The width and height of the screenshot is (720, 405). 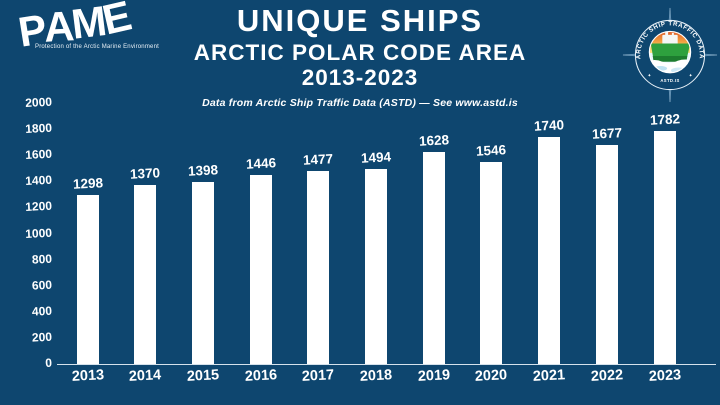 What do you see at coordinates (549, 125) in the screenshot?
I see `bar-value-label: 1740` at bounding box center [549, 125].